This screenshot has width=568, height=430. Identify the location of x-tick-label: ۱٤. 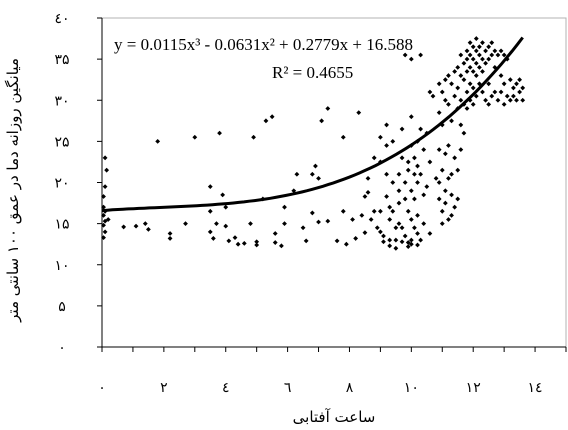
(535, 388).